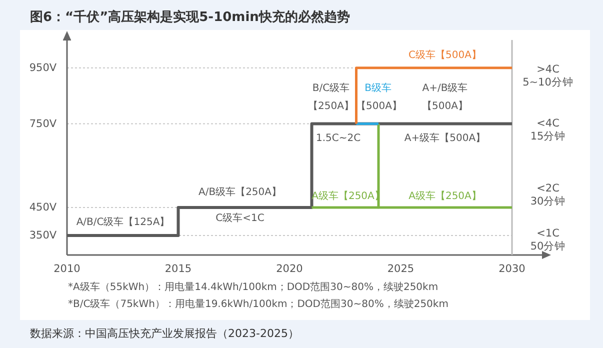 The width and height of the screenshot is (603, 348). What do you see at coordinates (331, 106) in the screenshot?
I see `annotation: 【250A】` at bounding box center [331, 106].